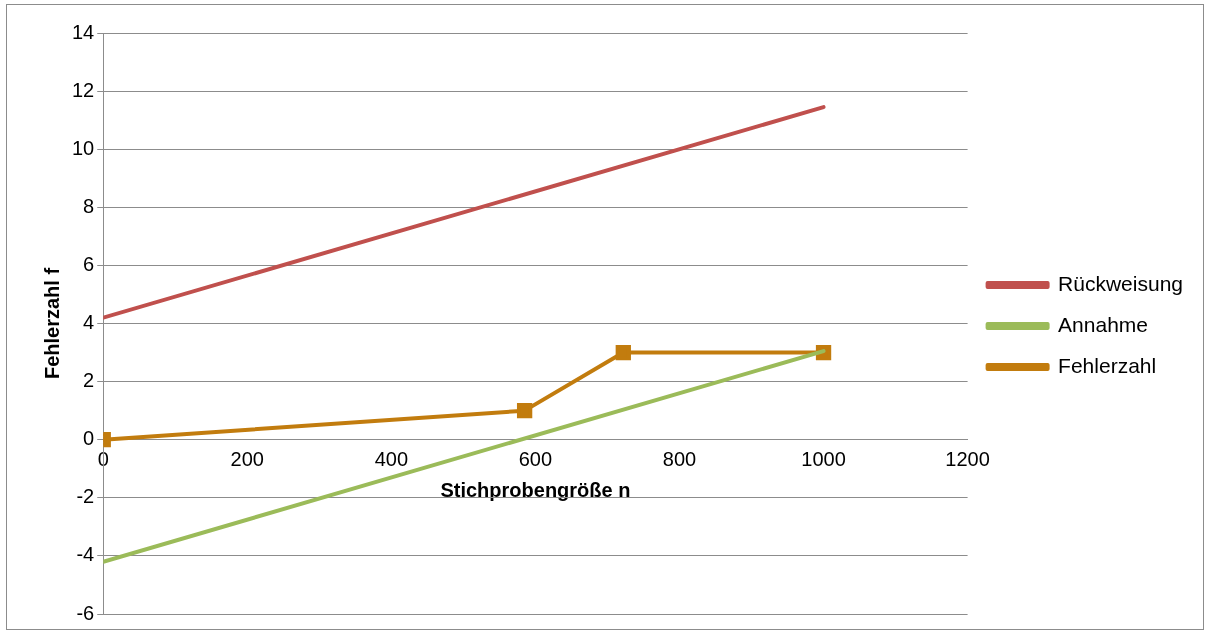 Image resolution: width=1212 pixels, height=634 pixels. What do you see at coordinates (823, 459) in the screenshot?
I see `x-tick-label: 1000` at bounding box center [823, 459].